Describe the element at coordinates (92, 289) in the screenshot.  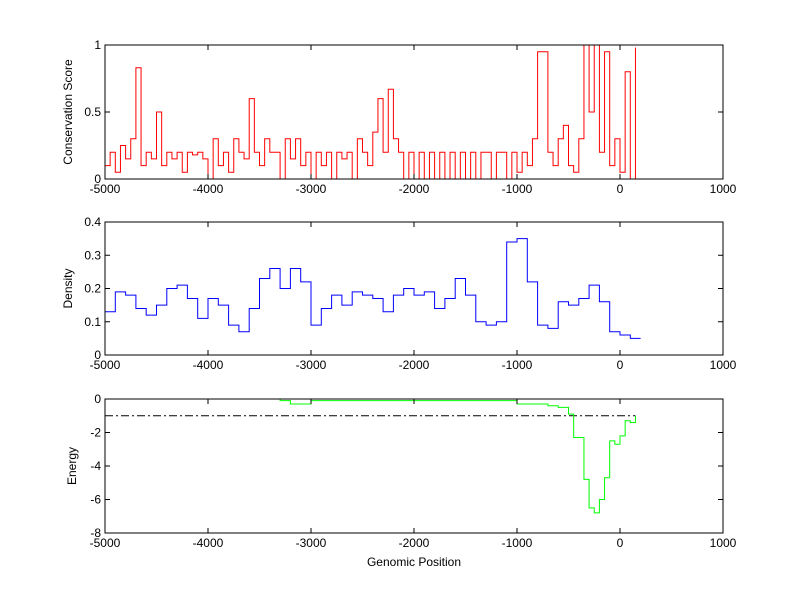
I see `y-tick-label: 0.2` at that location.